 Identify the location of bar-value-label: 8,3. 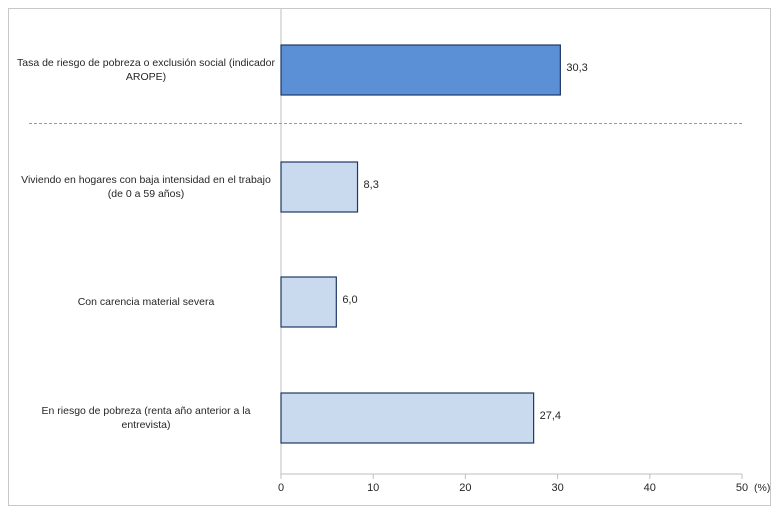
(371, 185).